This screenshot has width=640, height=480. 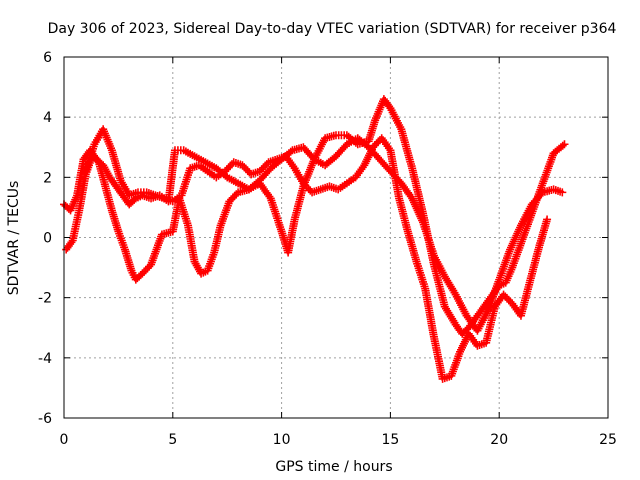 What do you see at coordinates (45, 299) in the screenshot?
I see `y-tick-label: -2` at bounding box center [45, 299].